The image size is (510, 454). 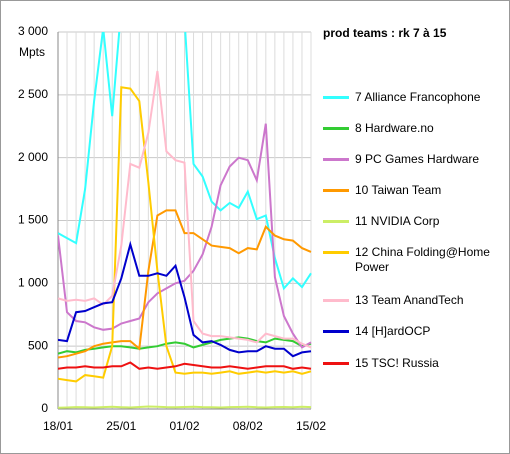 What do you see at coordinates (32, 52) in the screenshot?
I see `y-axis-label: Mpts` at bounding box center [32, 52].